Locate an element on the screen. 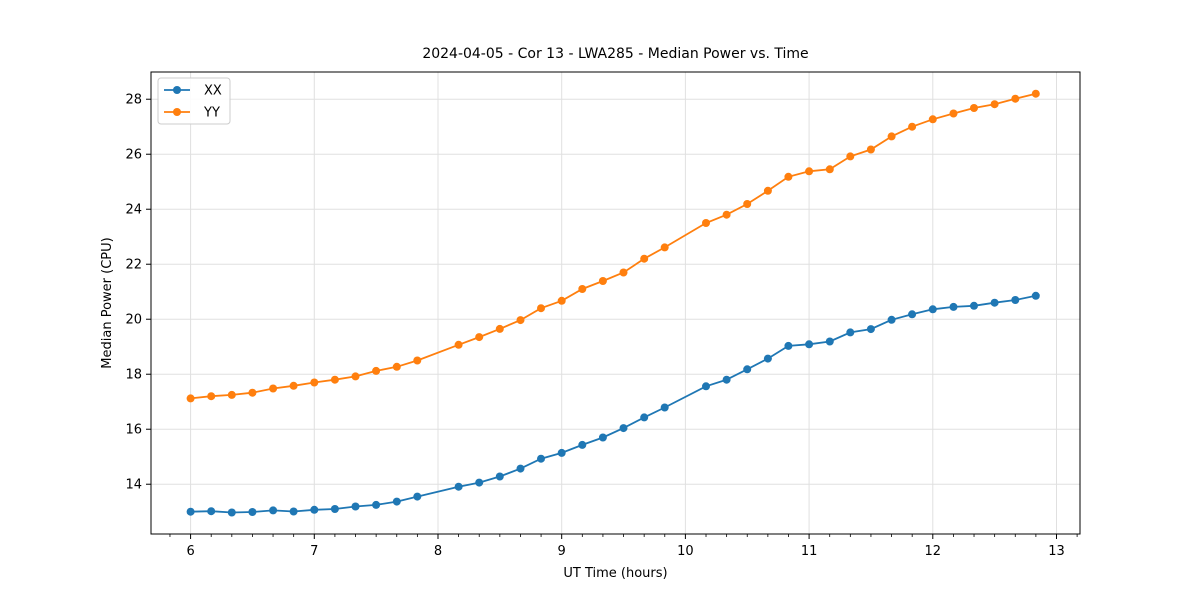 The image size is (1200, 604). y-tick-label: 28 is located at coordinates (133, 100).